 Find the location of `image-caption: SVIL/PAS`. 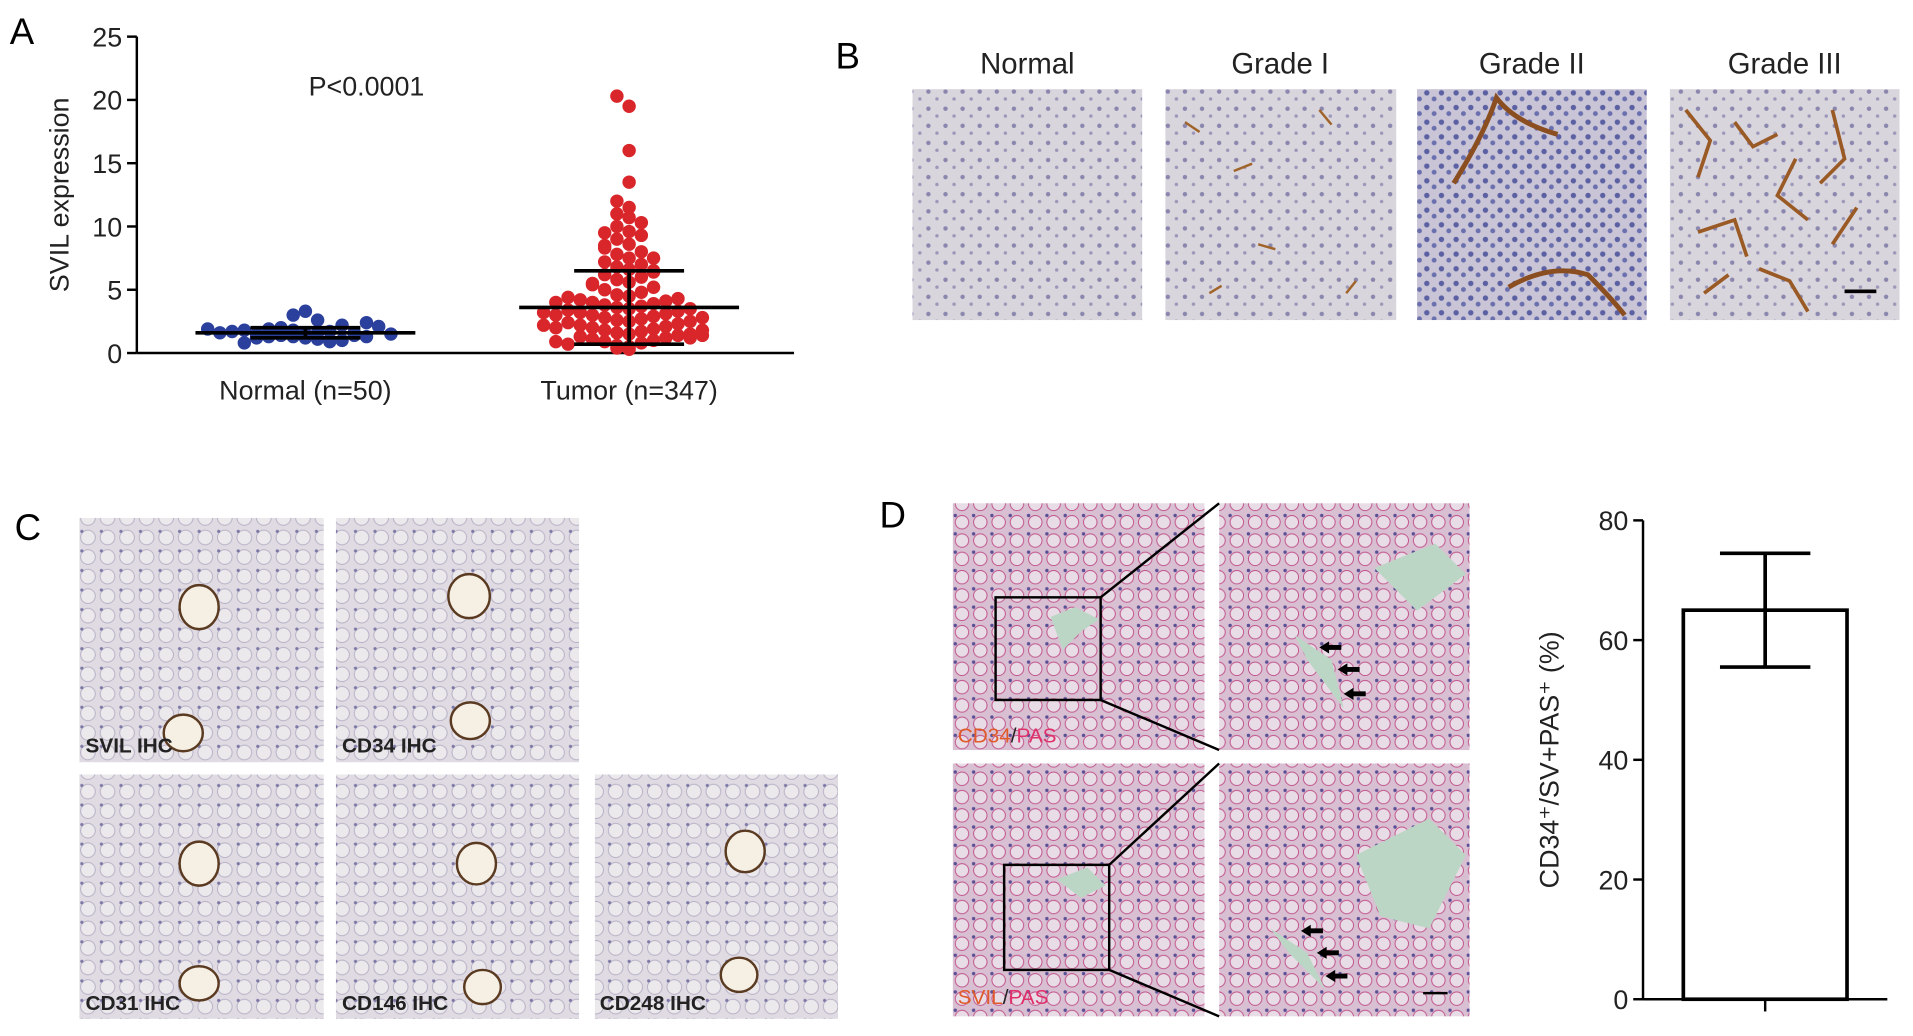

image-caption: SVIL/PAS is located at coordinates (1003, 997).